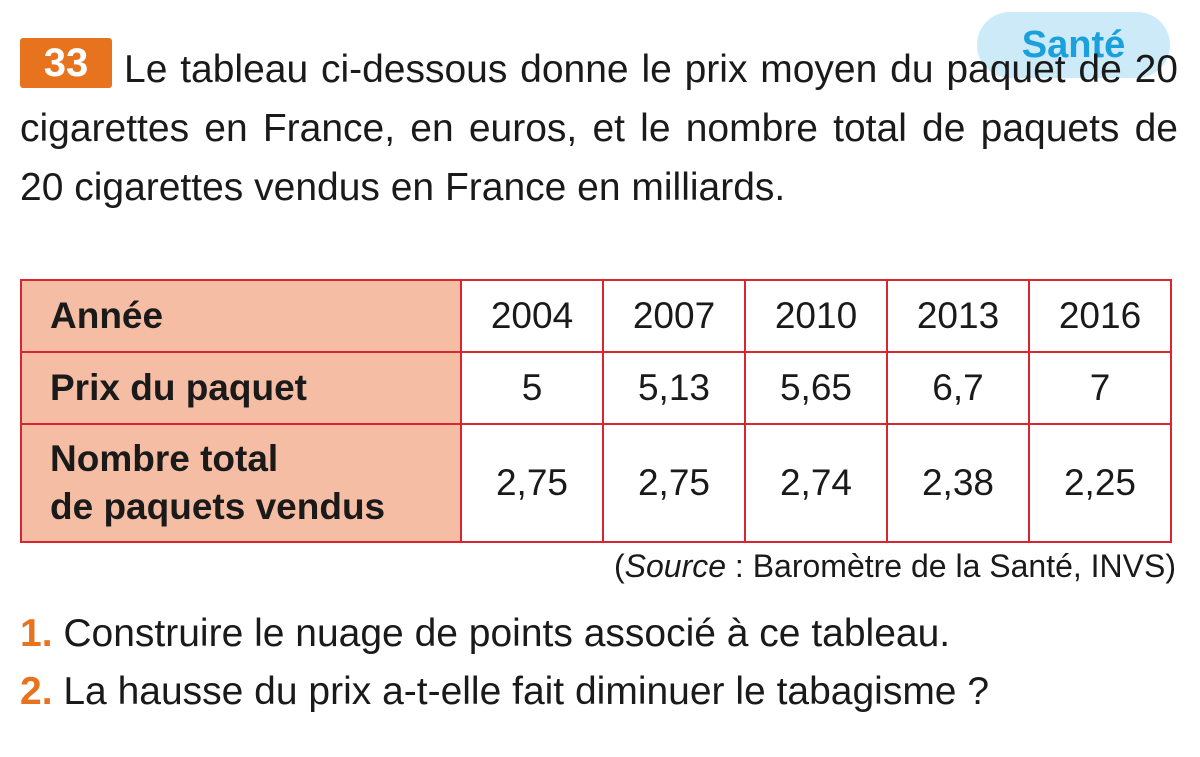  Describe the element at coordinates (958, 388) in the screenshot. I see `price-cell: 6,7` at that location.